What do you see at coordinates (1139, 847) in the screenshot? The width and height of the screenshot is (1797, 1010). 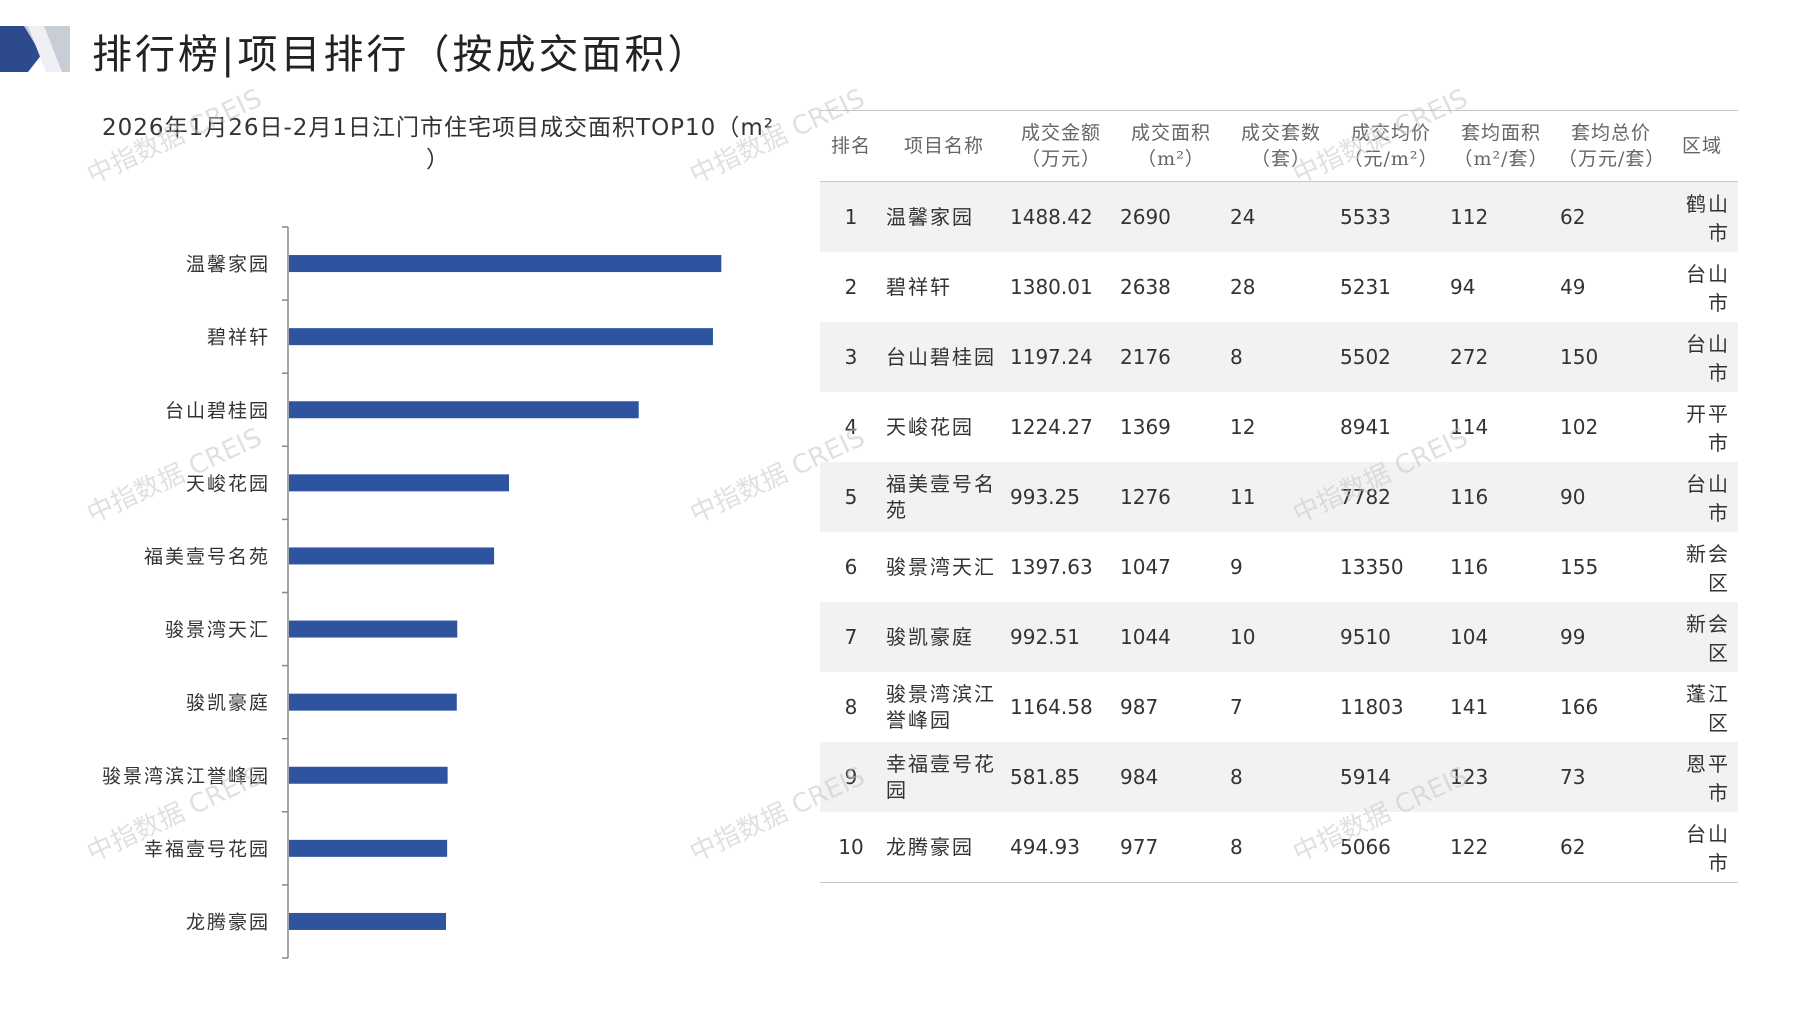 I see `table-cell: 977` at bounding box center [1139, 847].